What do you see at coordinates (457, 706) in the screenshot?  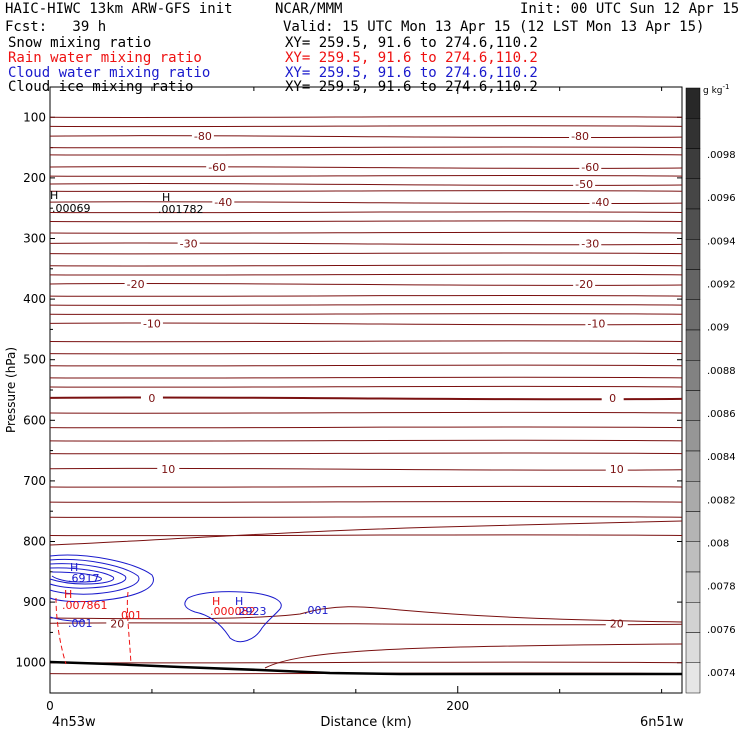 I see `x-tick-label: 200` at bounding box center [457, 706].